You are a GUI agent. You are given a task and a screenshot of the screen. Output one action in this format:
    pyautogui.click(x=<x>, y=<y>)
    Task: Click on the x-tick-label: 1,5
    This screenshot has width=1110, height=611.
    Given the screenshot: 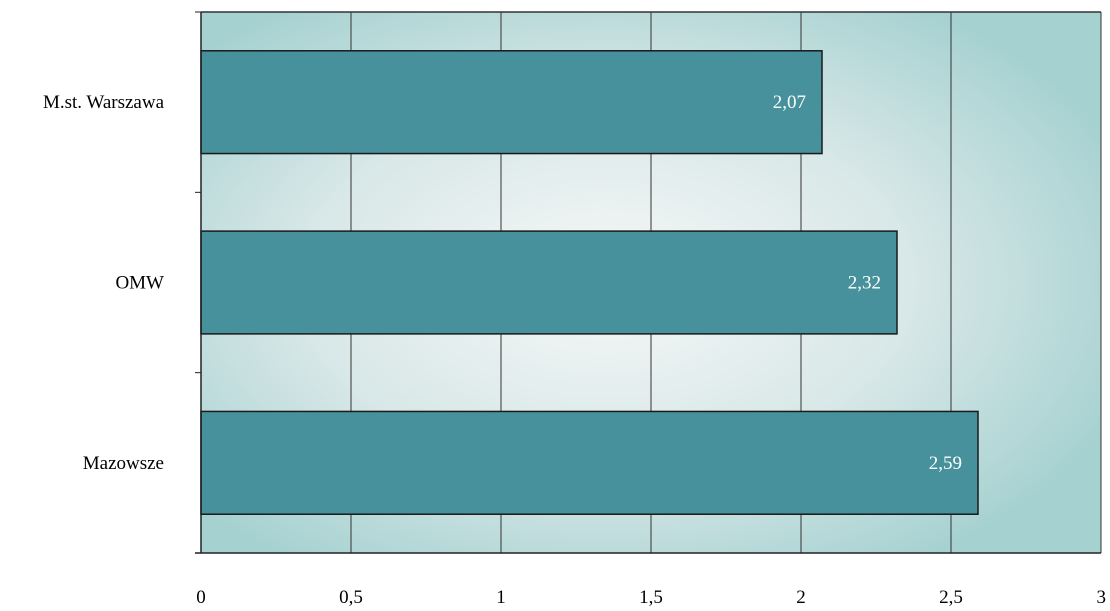 What is the action you would take?
    pyautogui.click(x=651, y=597)
    